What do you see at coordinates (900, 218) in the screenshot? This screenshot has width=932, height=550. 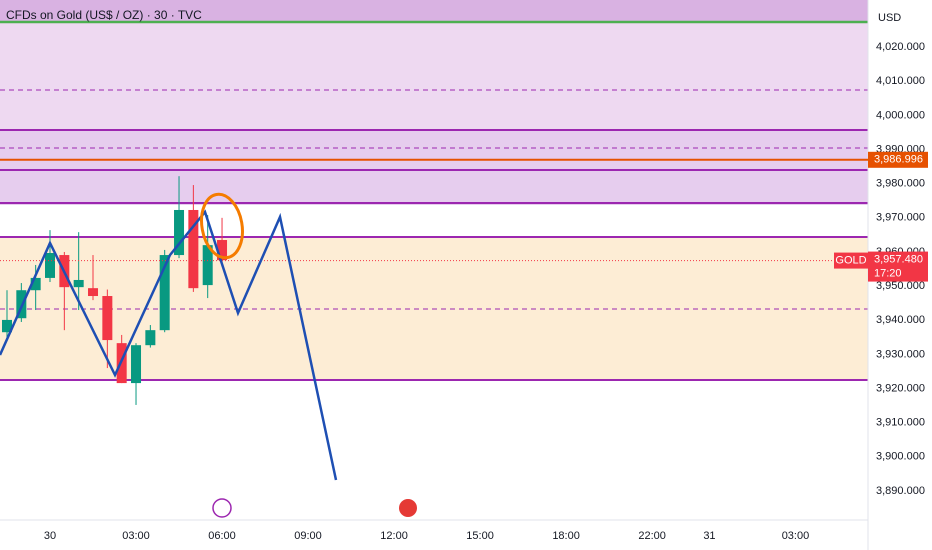 I see `y-tick-label: 3,970.000` at bounding box center [900, 218].